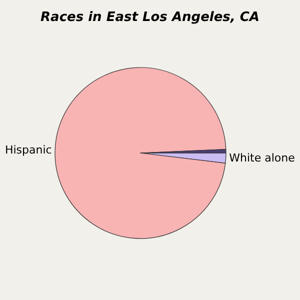  What do you see at coordinates (262, 158) in the screenshot?
I see `slice-label: White alone` at bounding box center [262, 158].